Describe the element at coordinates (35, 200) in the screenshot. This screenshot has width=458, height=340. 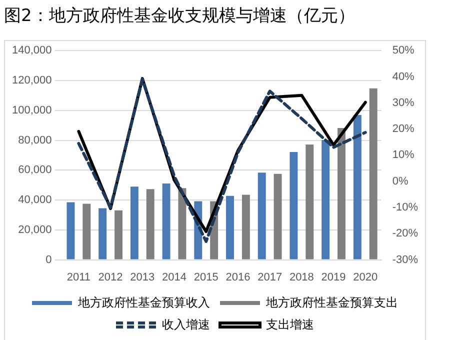
I see `y-tick-label: 40,000` at that location.